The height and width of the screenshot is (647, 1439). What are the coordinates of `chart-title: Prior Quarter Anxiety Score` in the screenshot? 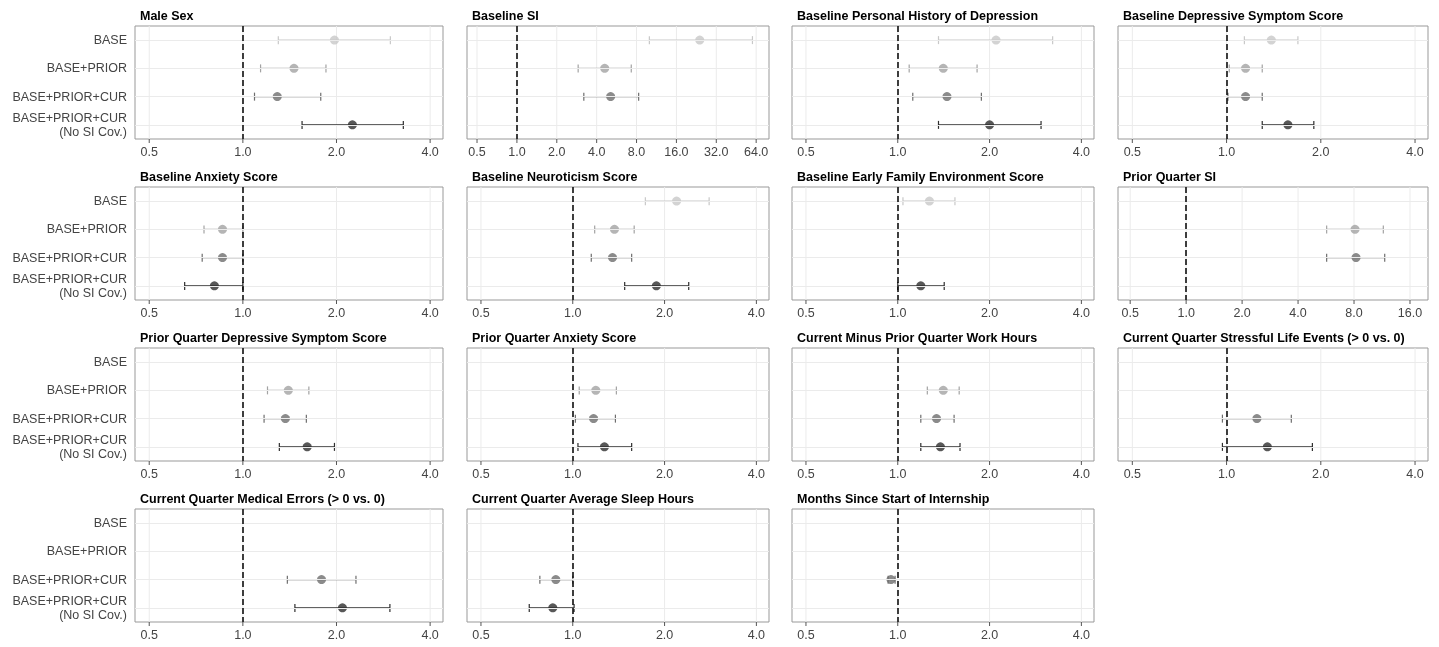 It's located at (554, 337).